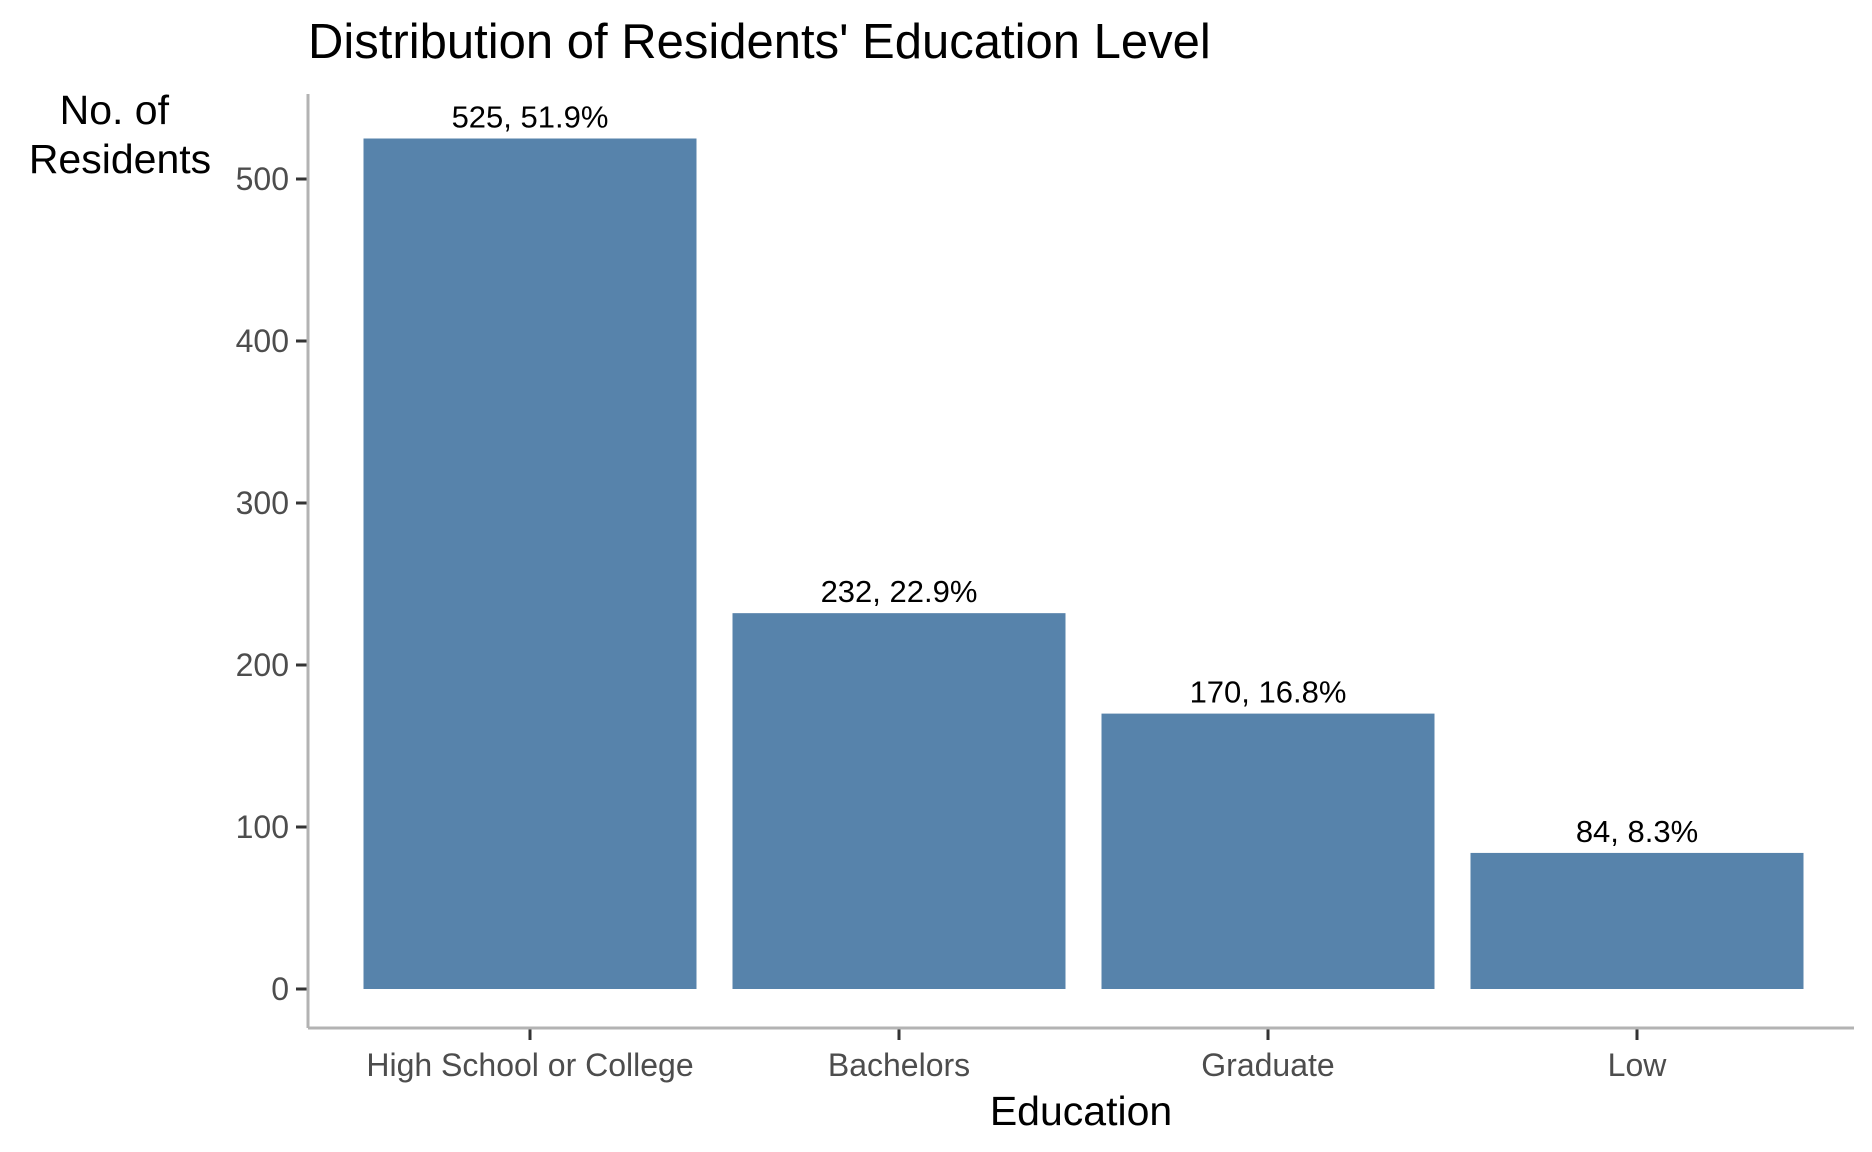 Image resolution: width=1872 pixels, height=1152 pixels. What do you see at coordinates (262, 179) in the screenshot?
I see `y-tick-label: 500` at bounding box center [262, 179].